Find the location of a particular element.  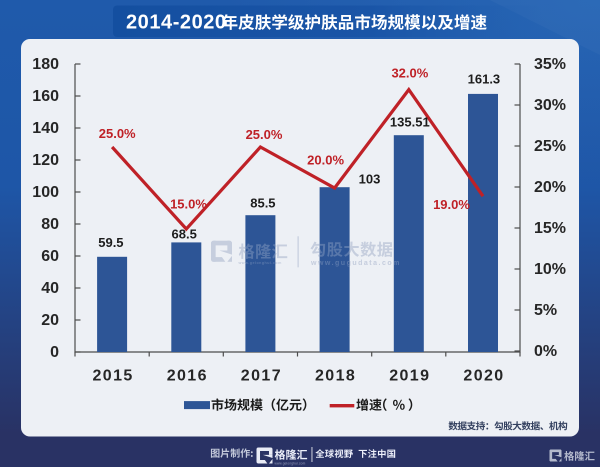

svg-text: 19.0% is located at coordinates (451, 204).